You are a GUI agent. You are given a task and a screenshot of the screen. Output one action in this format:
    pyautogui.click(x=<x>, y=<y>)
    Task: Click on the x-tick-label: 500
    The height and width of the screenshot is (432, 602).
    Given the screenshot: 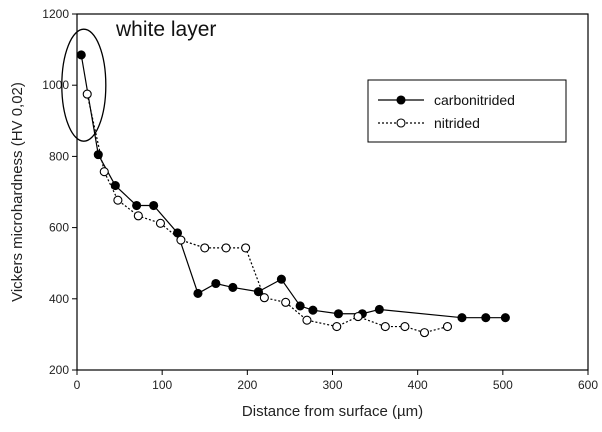 What is the action you would take?
    pyautogui.click(x=503, y=385)
    